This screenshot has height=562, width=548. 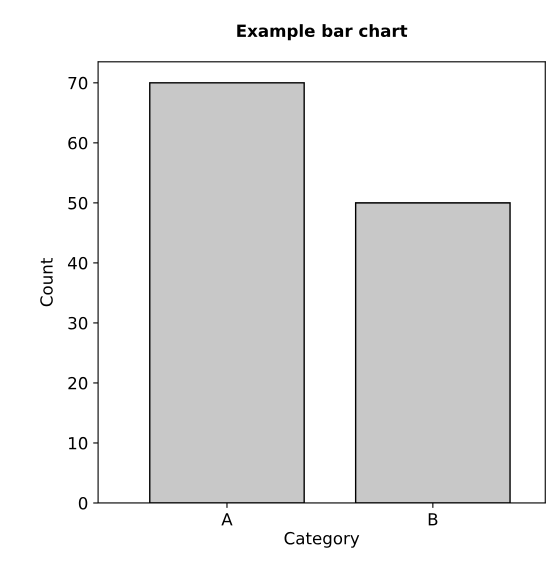 I want to click on y-tick-label: 0, so click(x=83, y=503).